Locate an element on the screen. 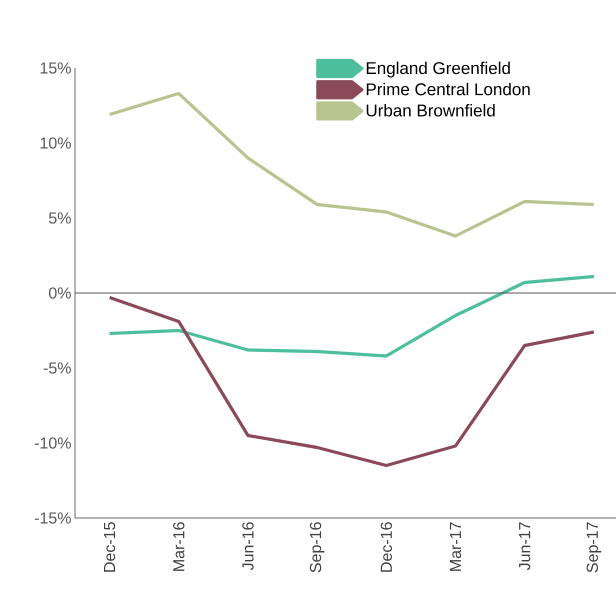 The image size is (616, 611). y-tick-label: 15% is located at coordinates (55, 68).